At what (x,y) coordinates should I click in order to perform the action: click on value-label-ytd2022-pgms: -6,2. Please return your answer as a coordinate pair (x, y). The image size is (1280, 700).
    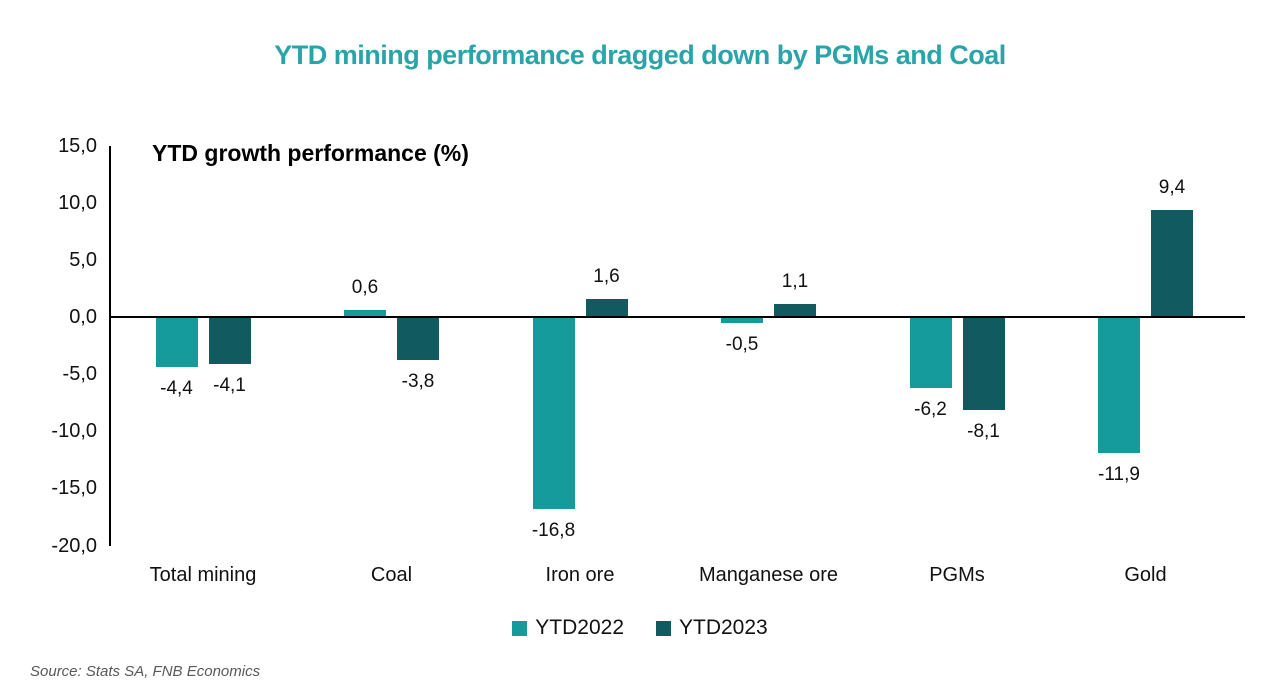
    Looking at the image, I should click on (930, 409).